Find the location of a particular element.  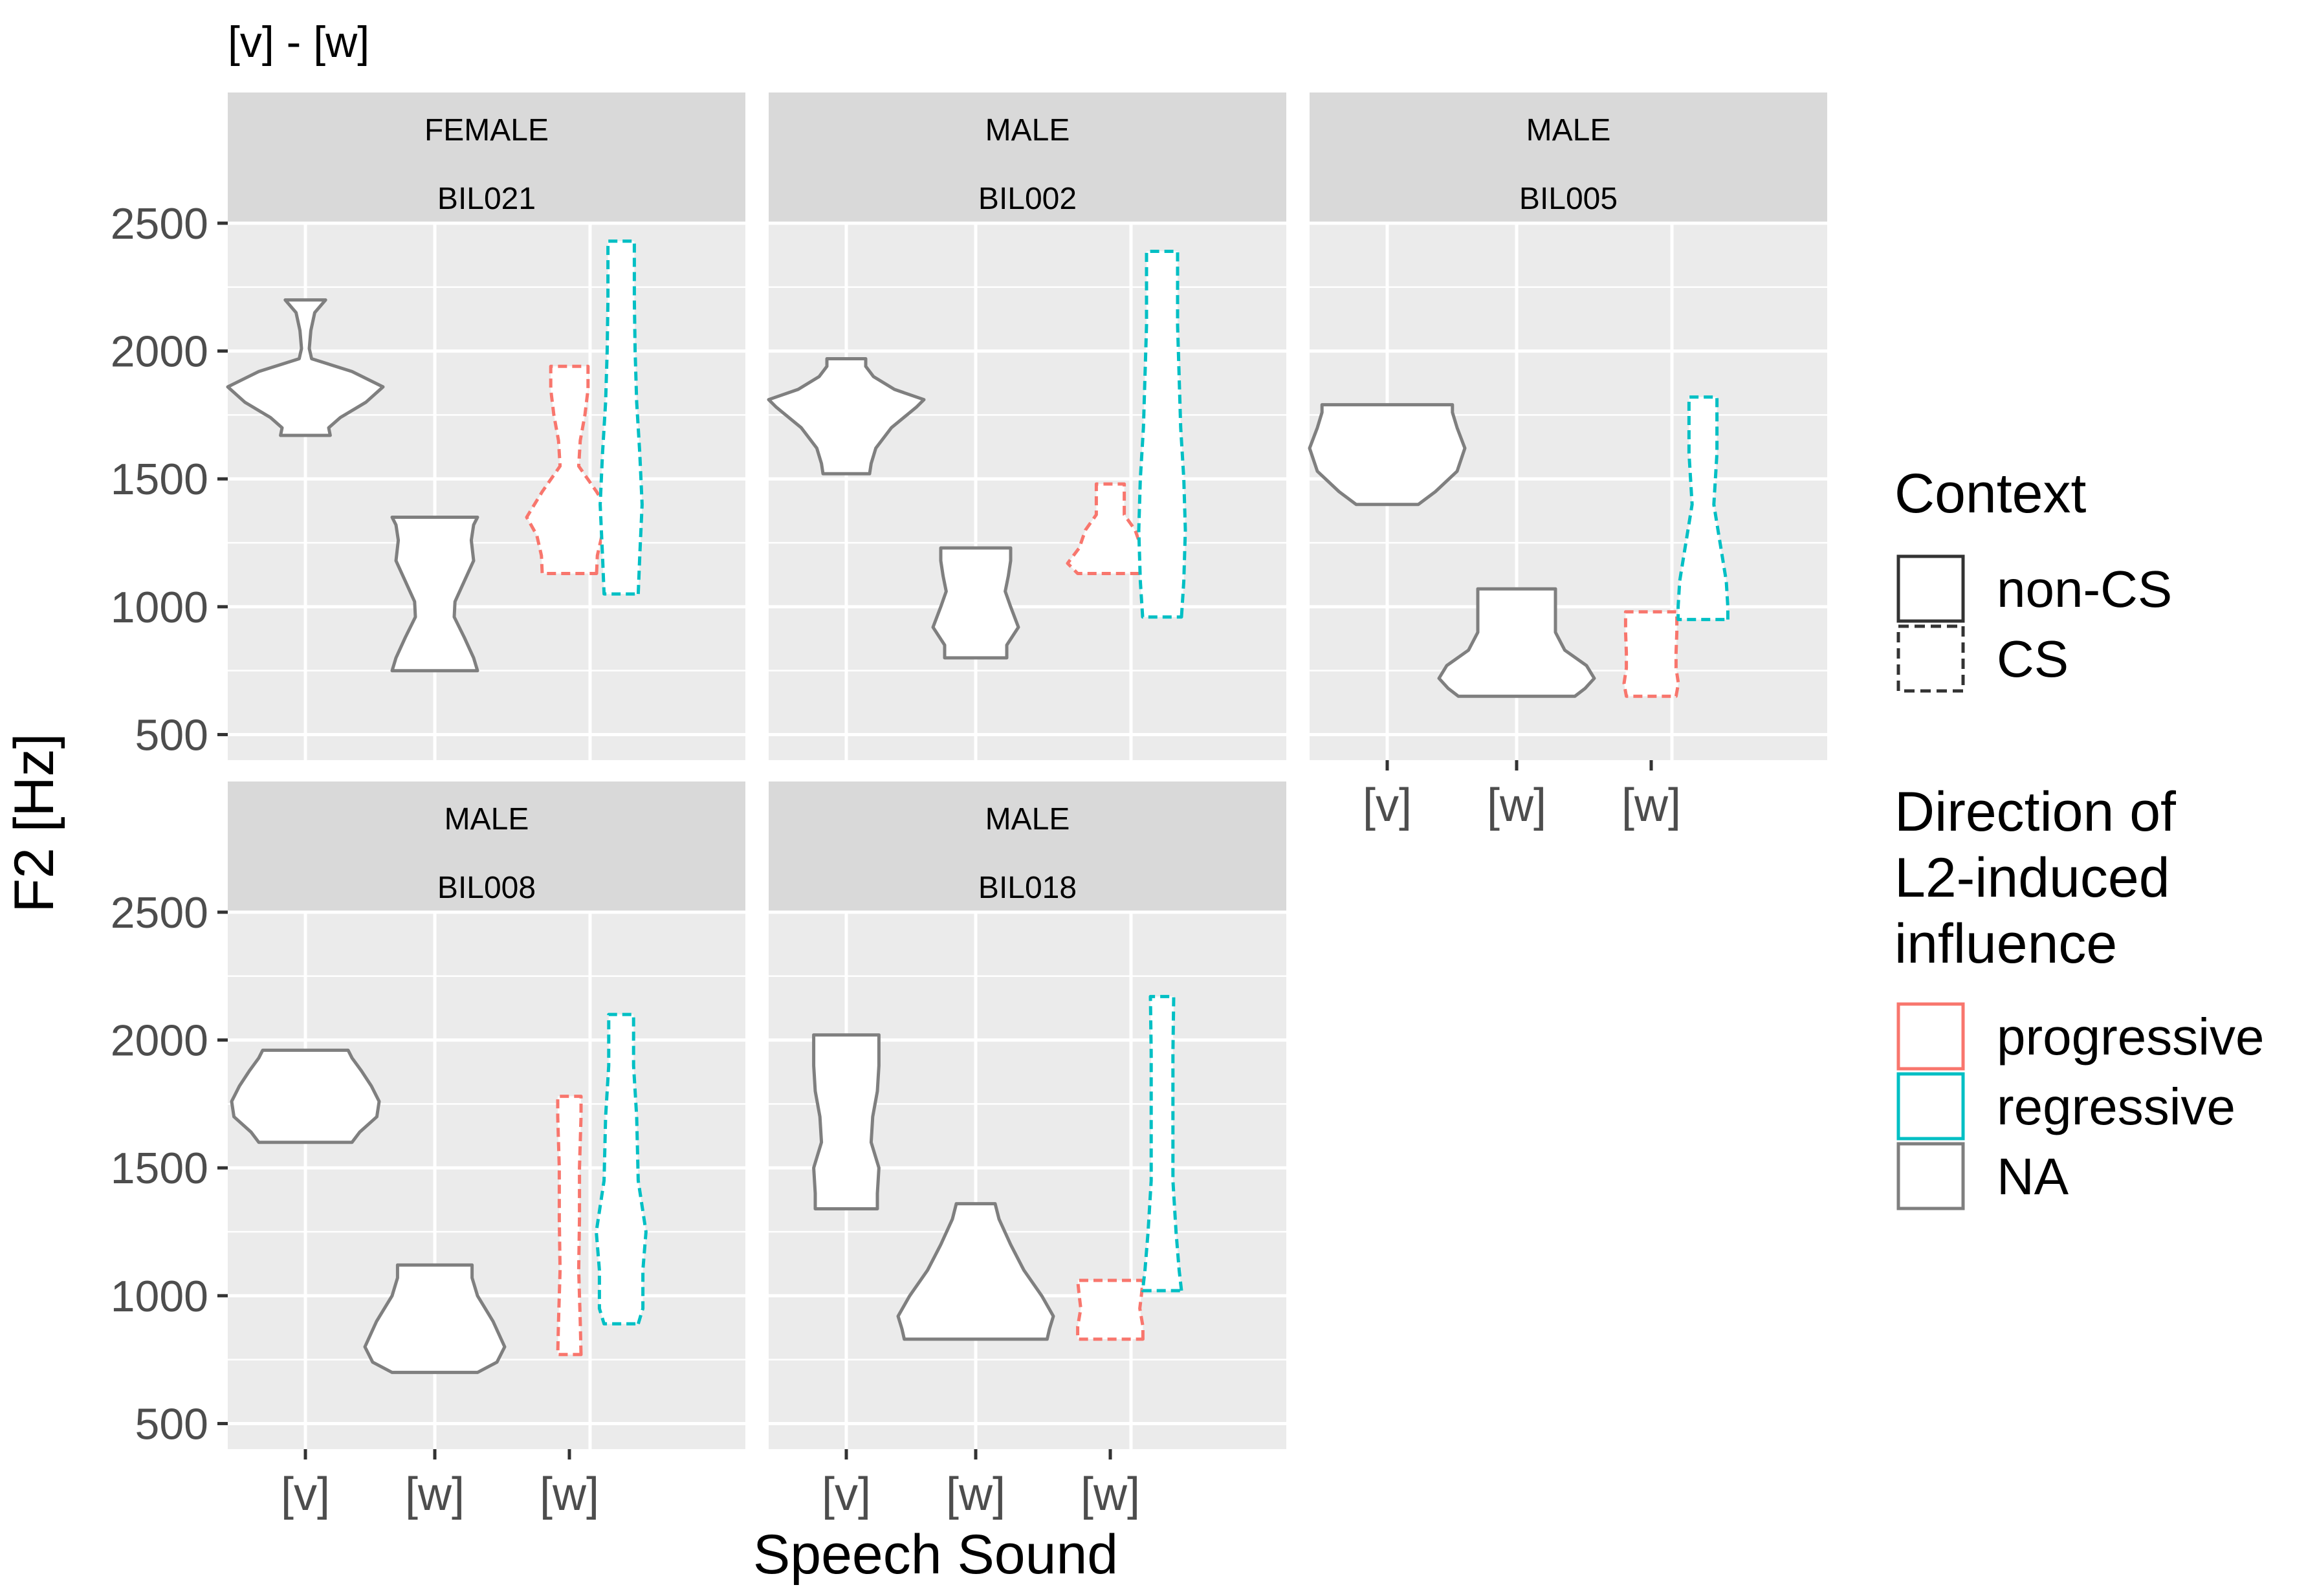

legend-context-title: Context is located at coordinates (1990, 494).